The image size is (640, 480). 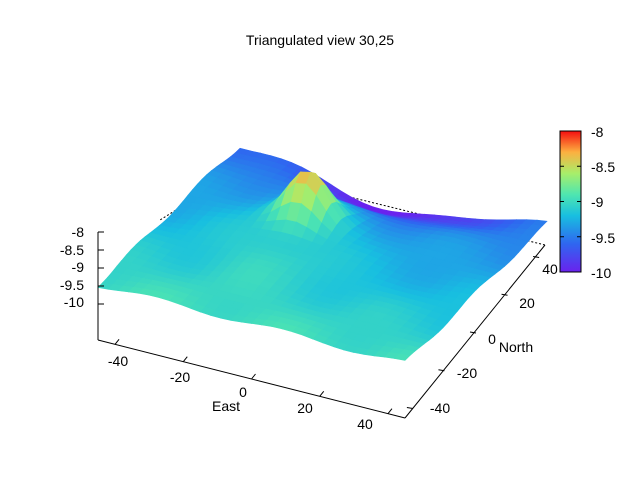 What do you see at coordinates (74, 302) in the screenshot?
I see `z-tick-label: -10` at bounding box center [74, 302].